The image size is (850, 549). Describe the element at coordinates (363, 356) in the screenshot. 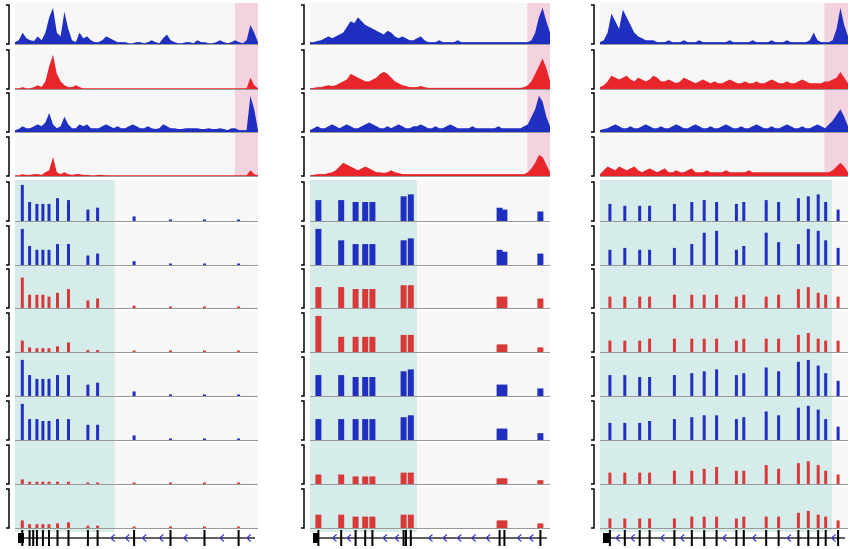

I see `teal-highlight-region` at that location.